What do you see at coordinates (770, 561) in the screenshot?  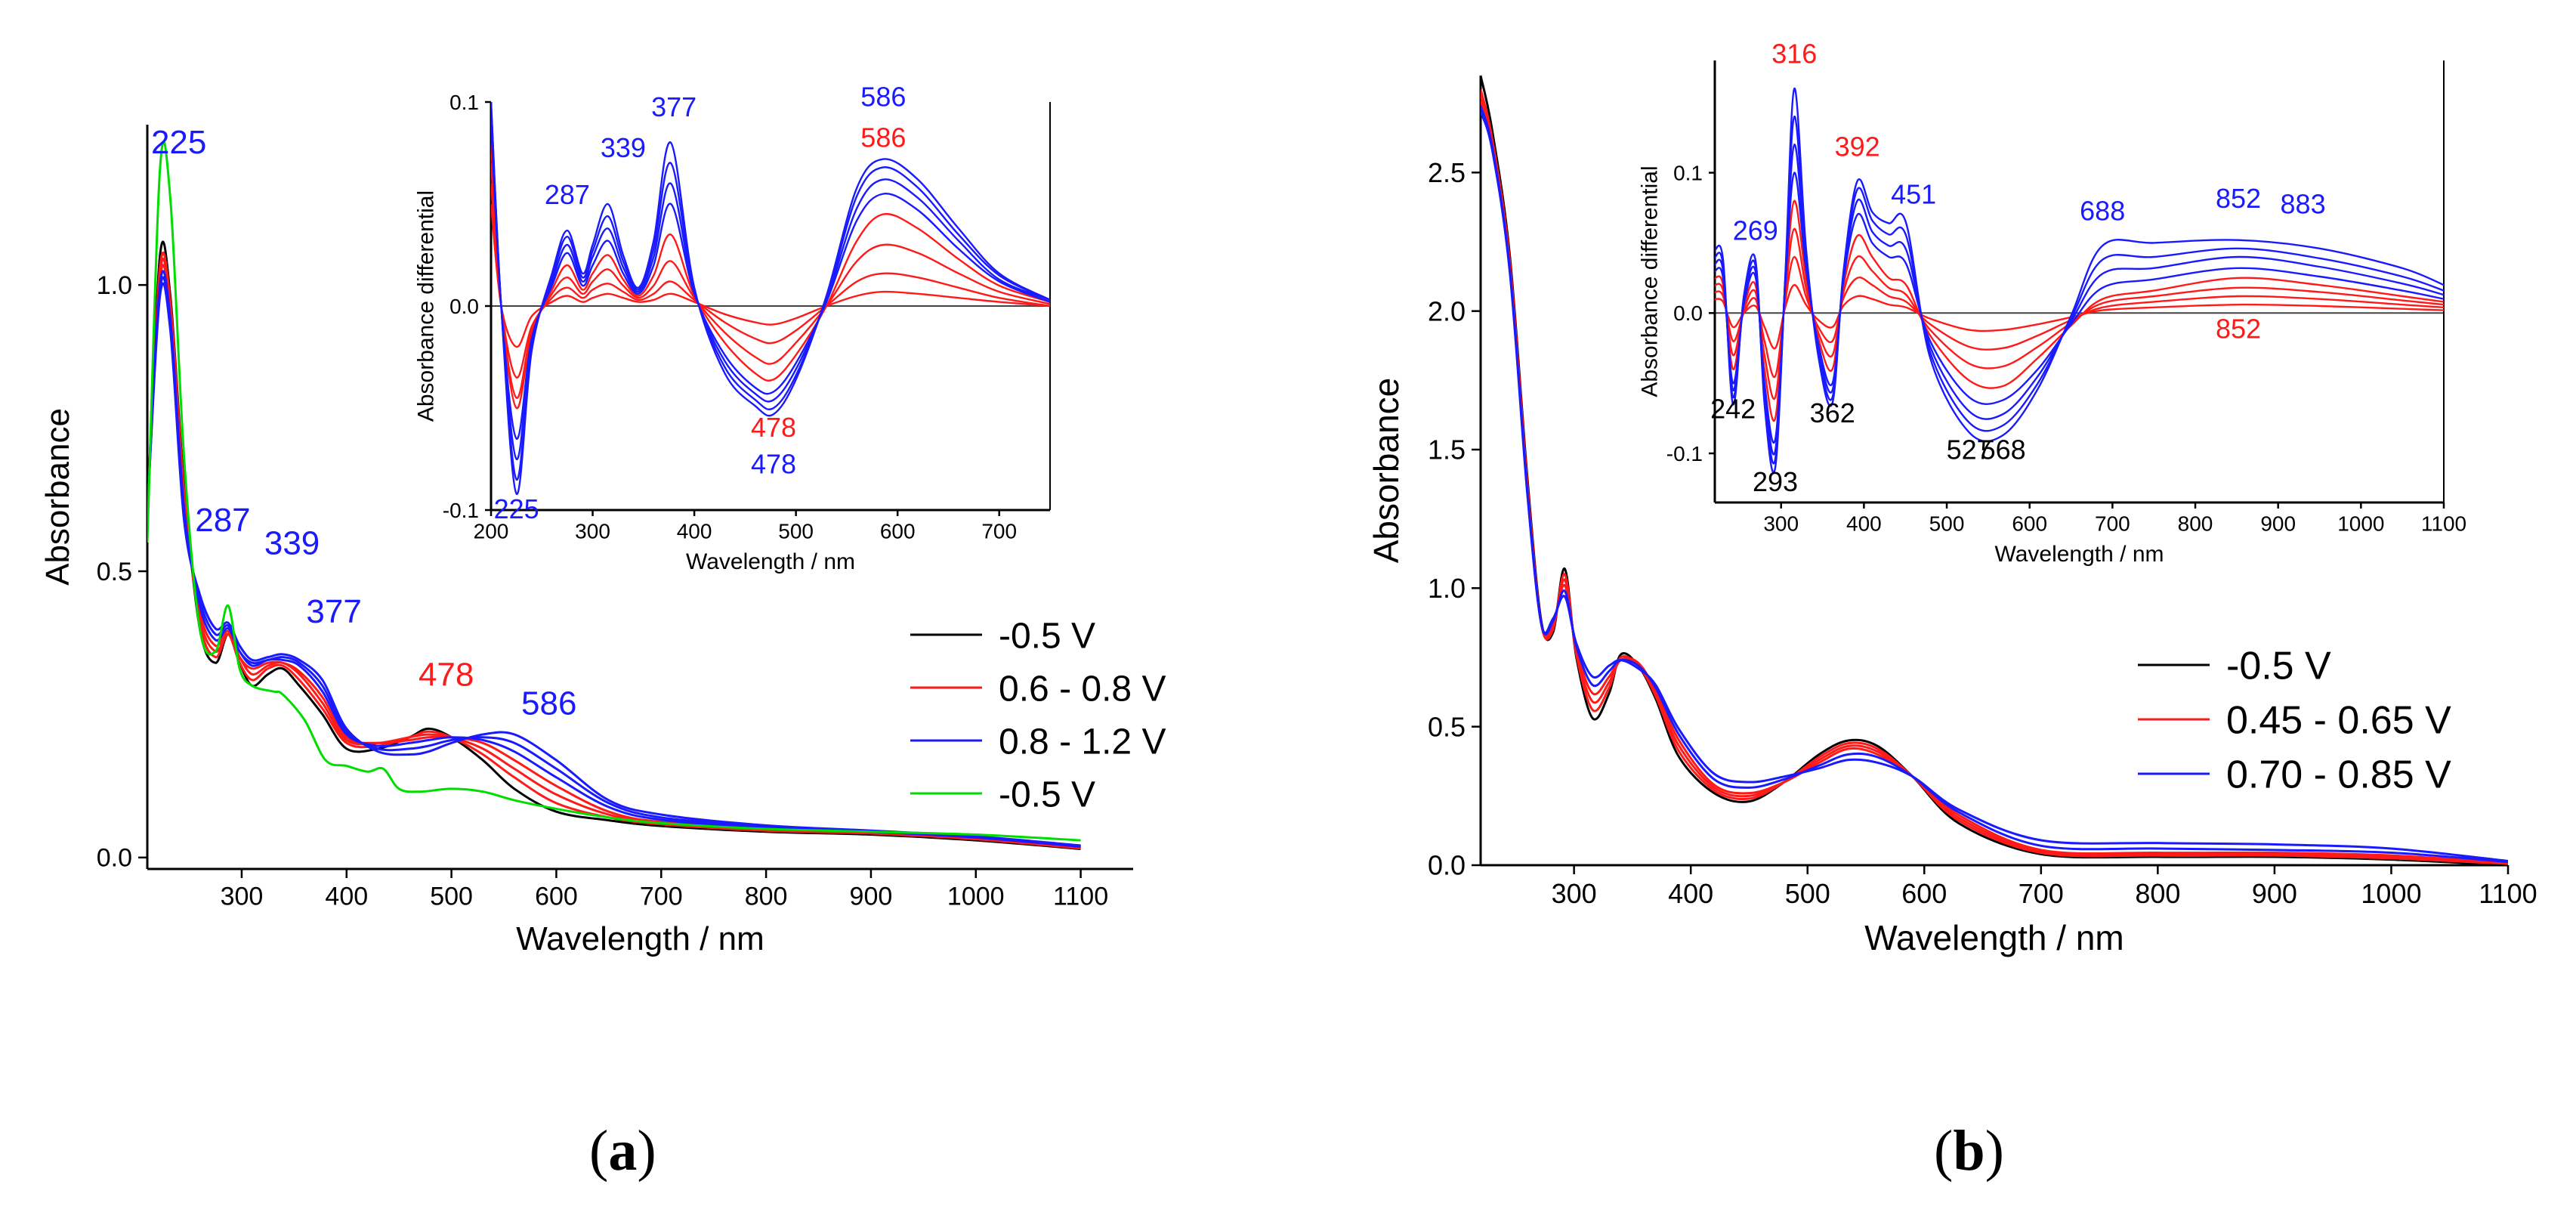 I see `a-inset-x-axis-label: Wavelength / nm` at bounding box center [770, 561].